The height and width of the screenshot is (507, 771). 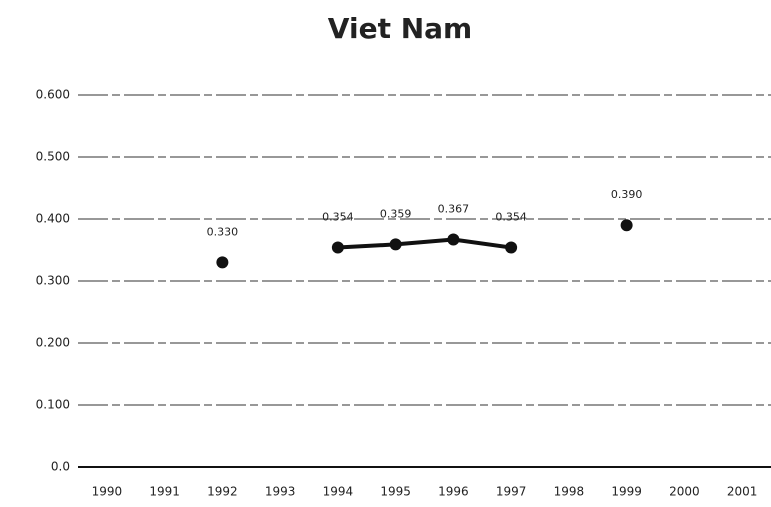 I want to click on x-tick-label: 1999, so click(x=626, y=492).